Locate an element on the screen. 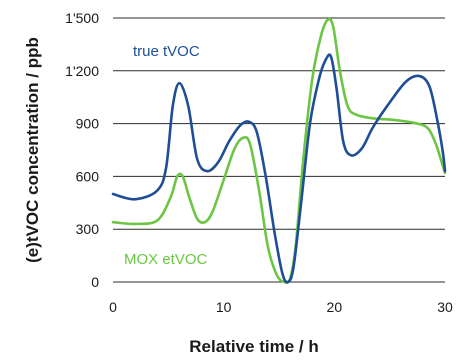 The width and height of the screenshot is (465, 362). y-tick-label: 1'200 is located at coordinates (82, 71).